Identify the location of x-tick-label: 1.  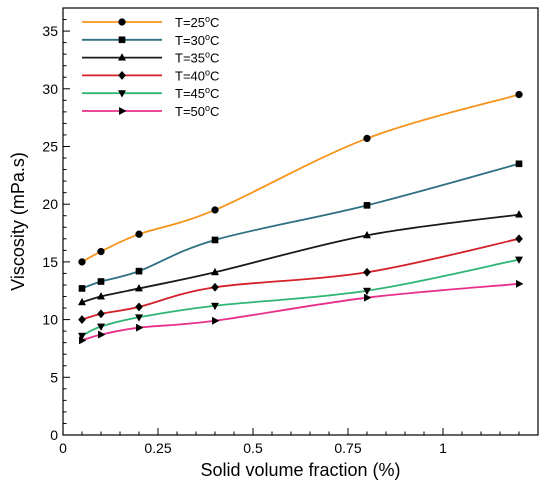
(443, 448).